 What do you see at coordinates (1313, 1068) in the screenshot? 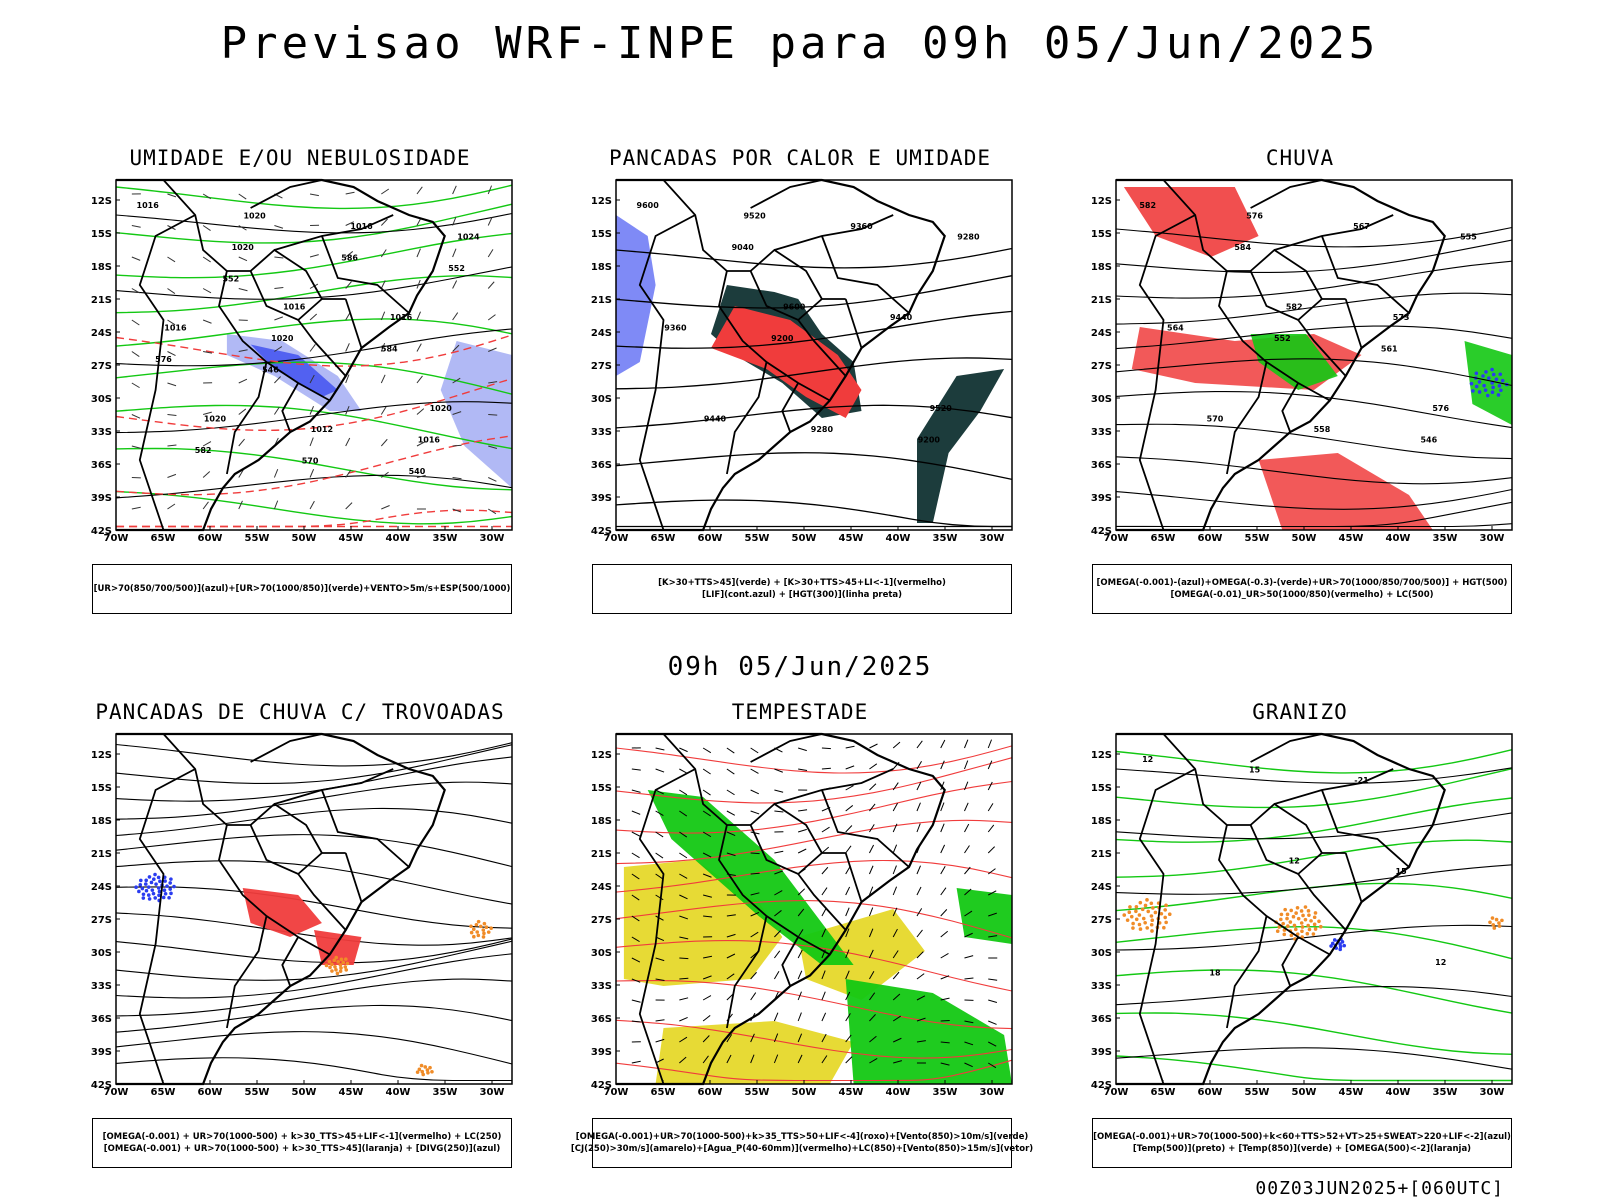
I see `temp-850-contour` at bounding box center [1313, 1068].